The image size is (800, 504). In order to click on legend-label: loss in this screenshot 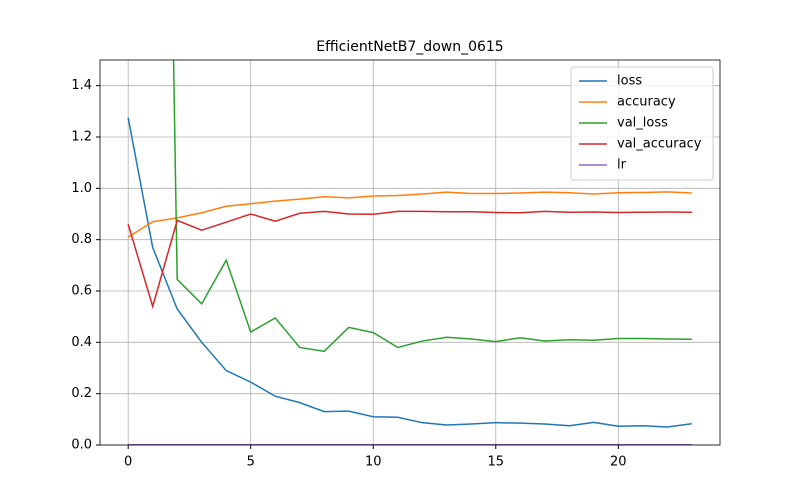, I will do `click(629, 81)`.